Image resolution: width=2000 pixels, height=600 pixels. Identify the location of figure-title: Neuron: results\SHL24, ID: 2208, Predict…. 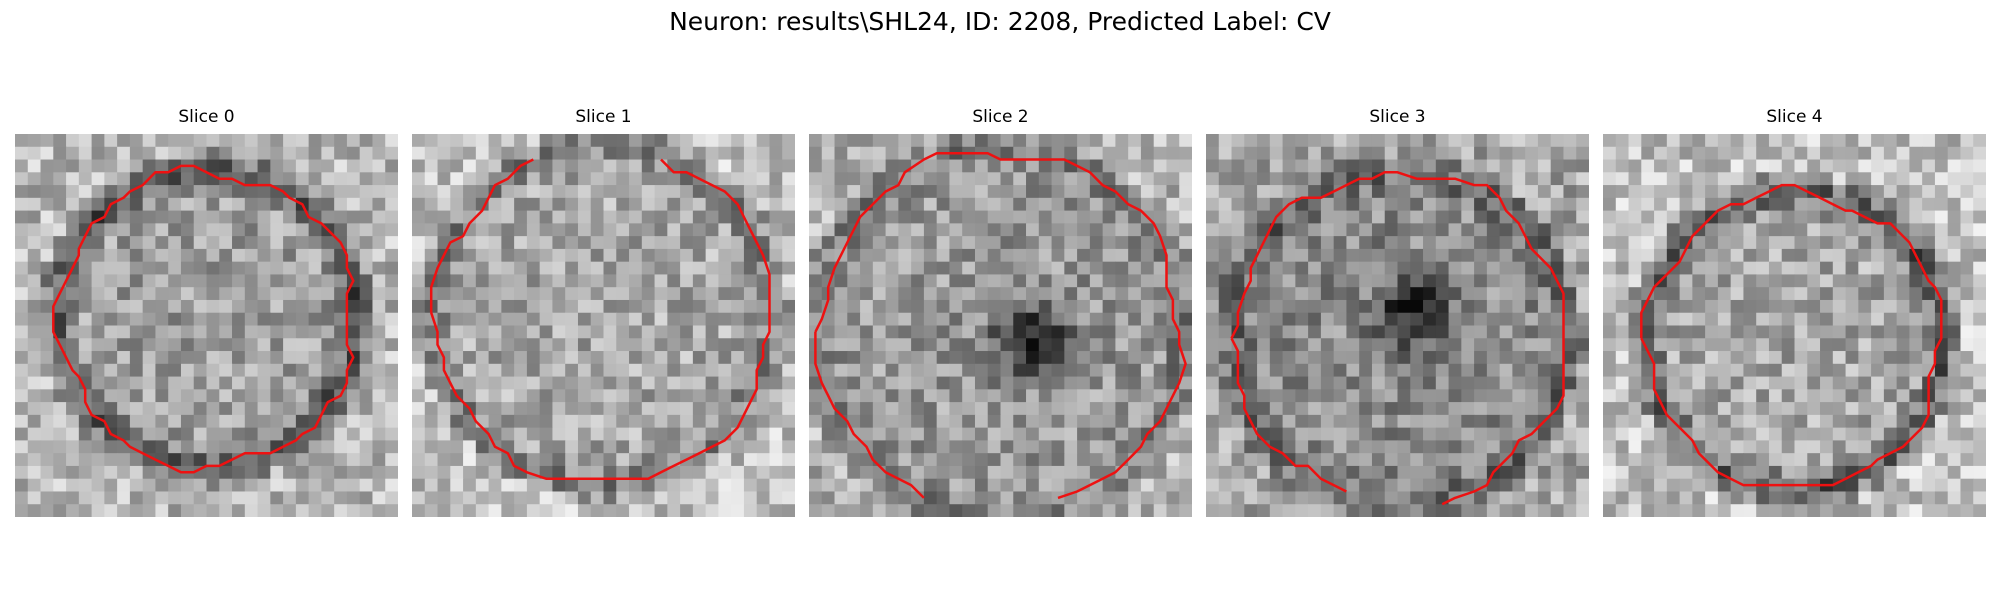
(1000, 21).